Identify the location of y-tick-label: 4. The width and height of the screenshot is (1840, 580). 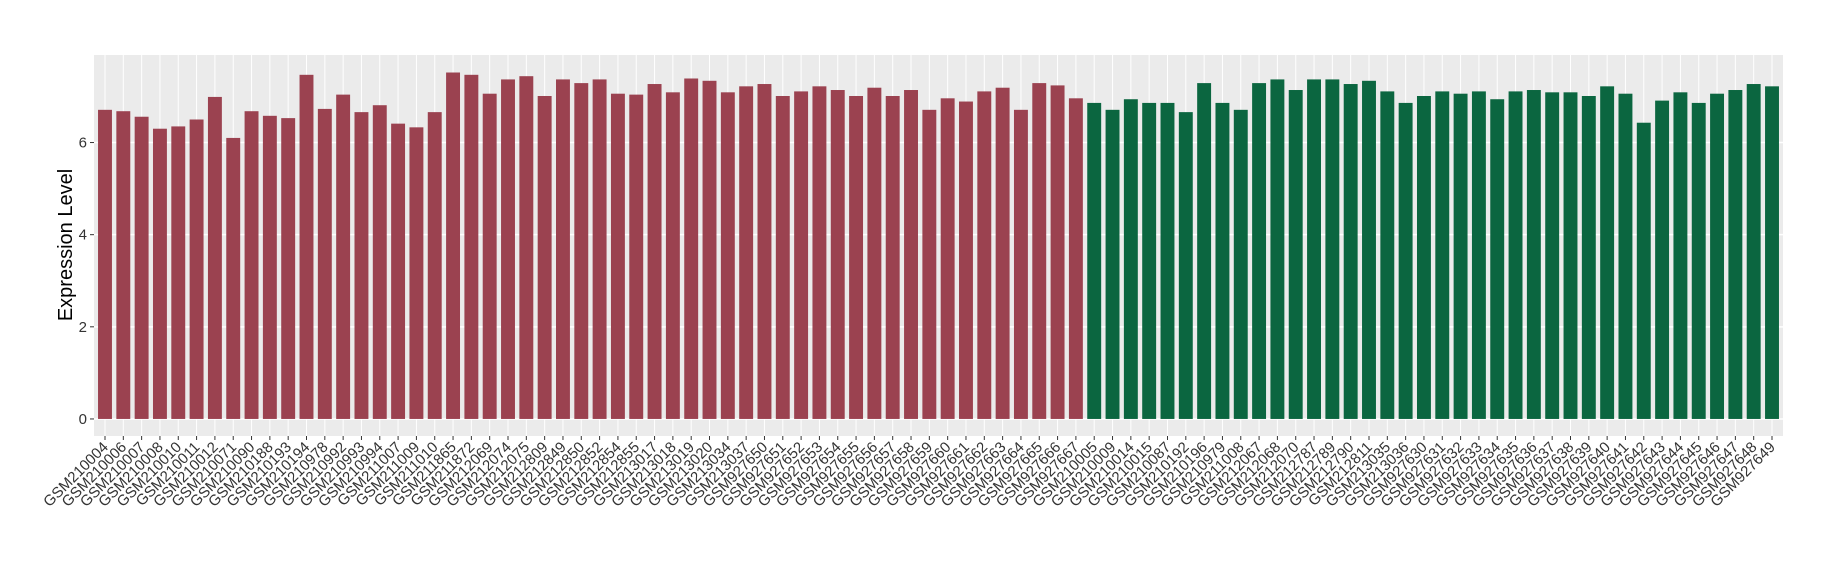
(83, 235).